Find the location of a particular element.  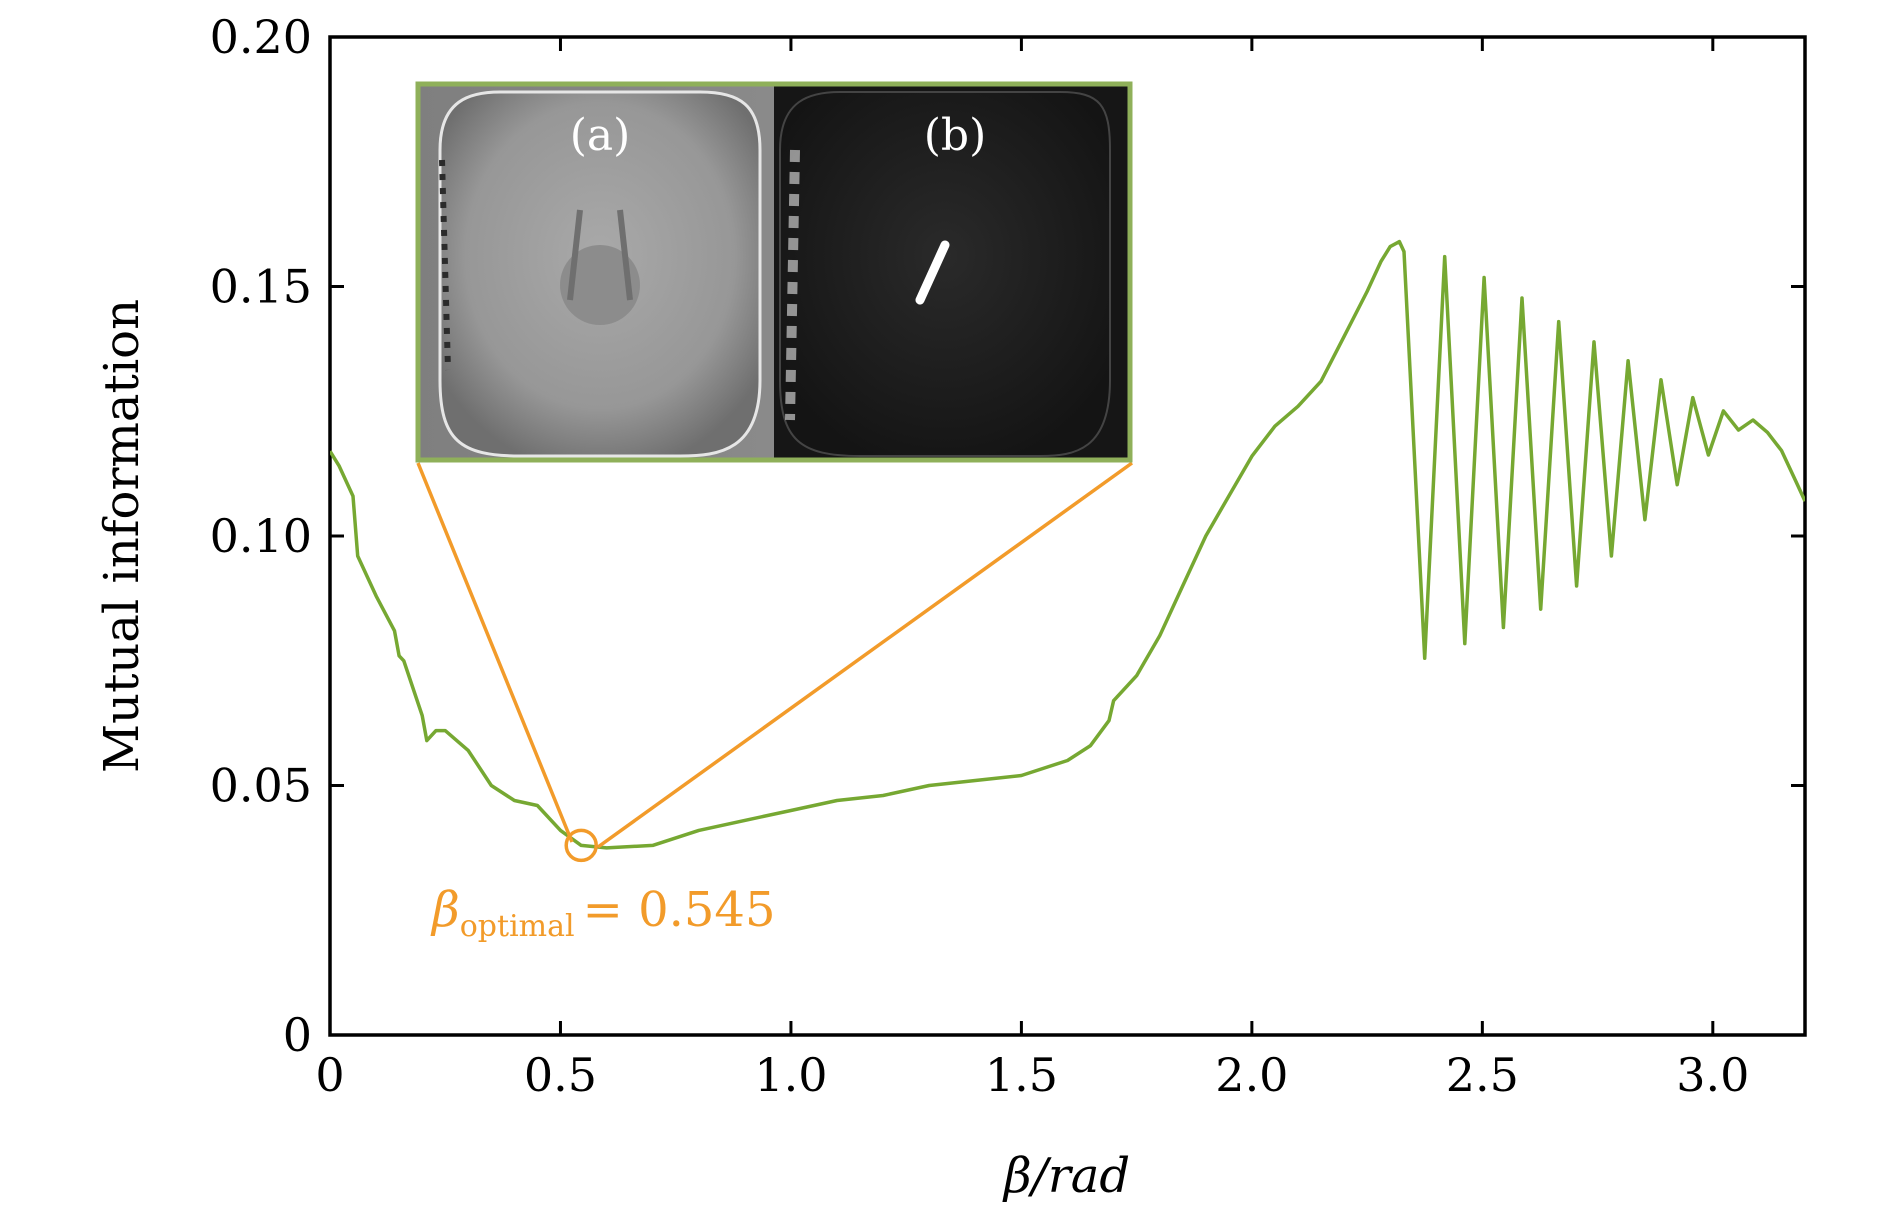

optimal-point-marker is located at coordinates (581, 845).